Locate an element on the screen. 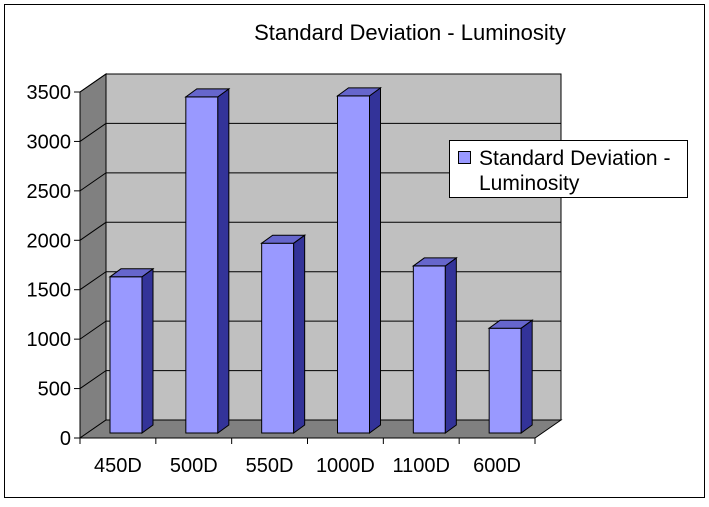 The height and width of the screenshot is (507, 709). y-tick-label: 3500 is located at coordinates (49, 93).